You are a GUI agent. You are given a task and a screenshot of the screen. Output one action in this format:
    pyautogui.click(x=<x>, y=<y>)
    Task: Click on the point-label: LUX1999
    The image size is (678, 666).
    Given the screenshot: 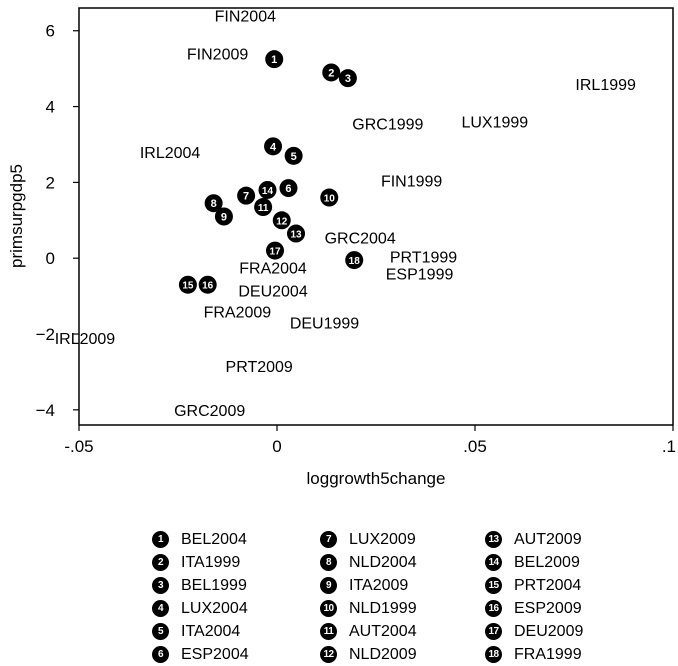 What is the action you would take?
    pyautogui.click(x=494, y=123)
    